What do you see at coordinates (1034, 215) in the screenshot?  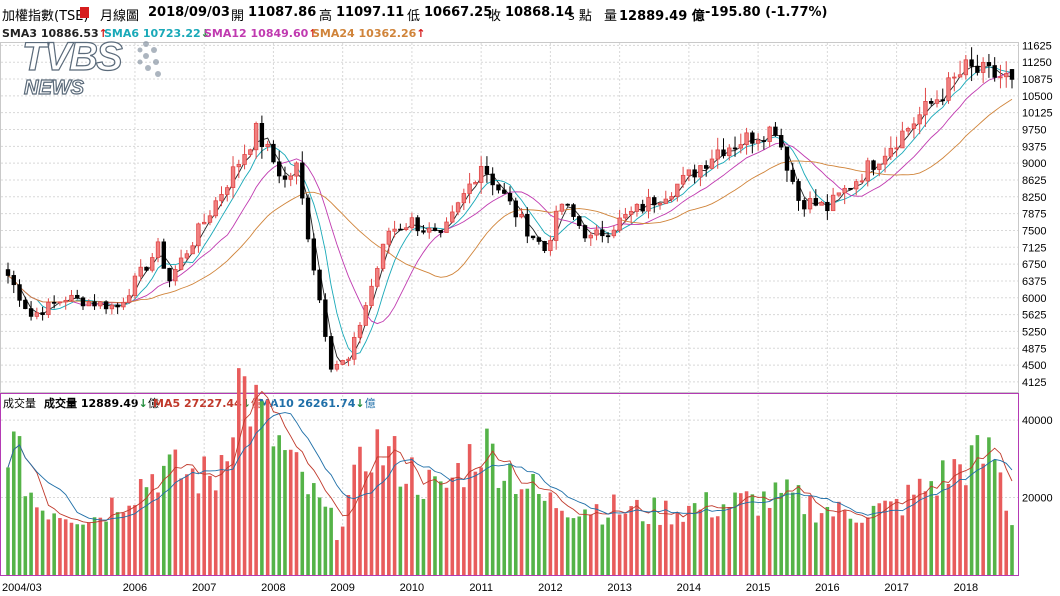 I see `price-tick-label: 7875` at bounding box center [1034, 215].